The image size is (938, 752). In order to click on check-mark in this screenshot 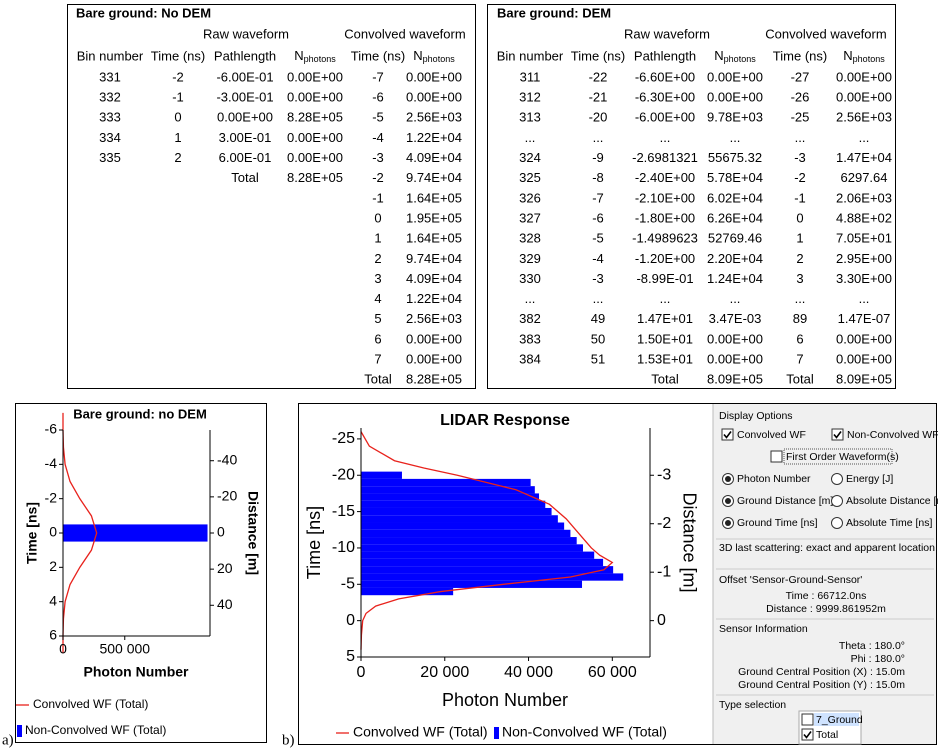, I will do `click(727, 435)`.